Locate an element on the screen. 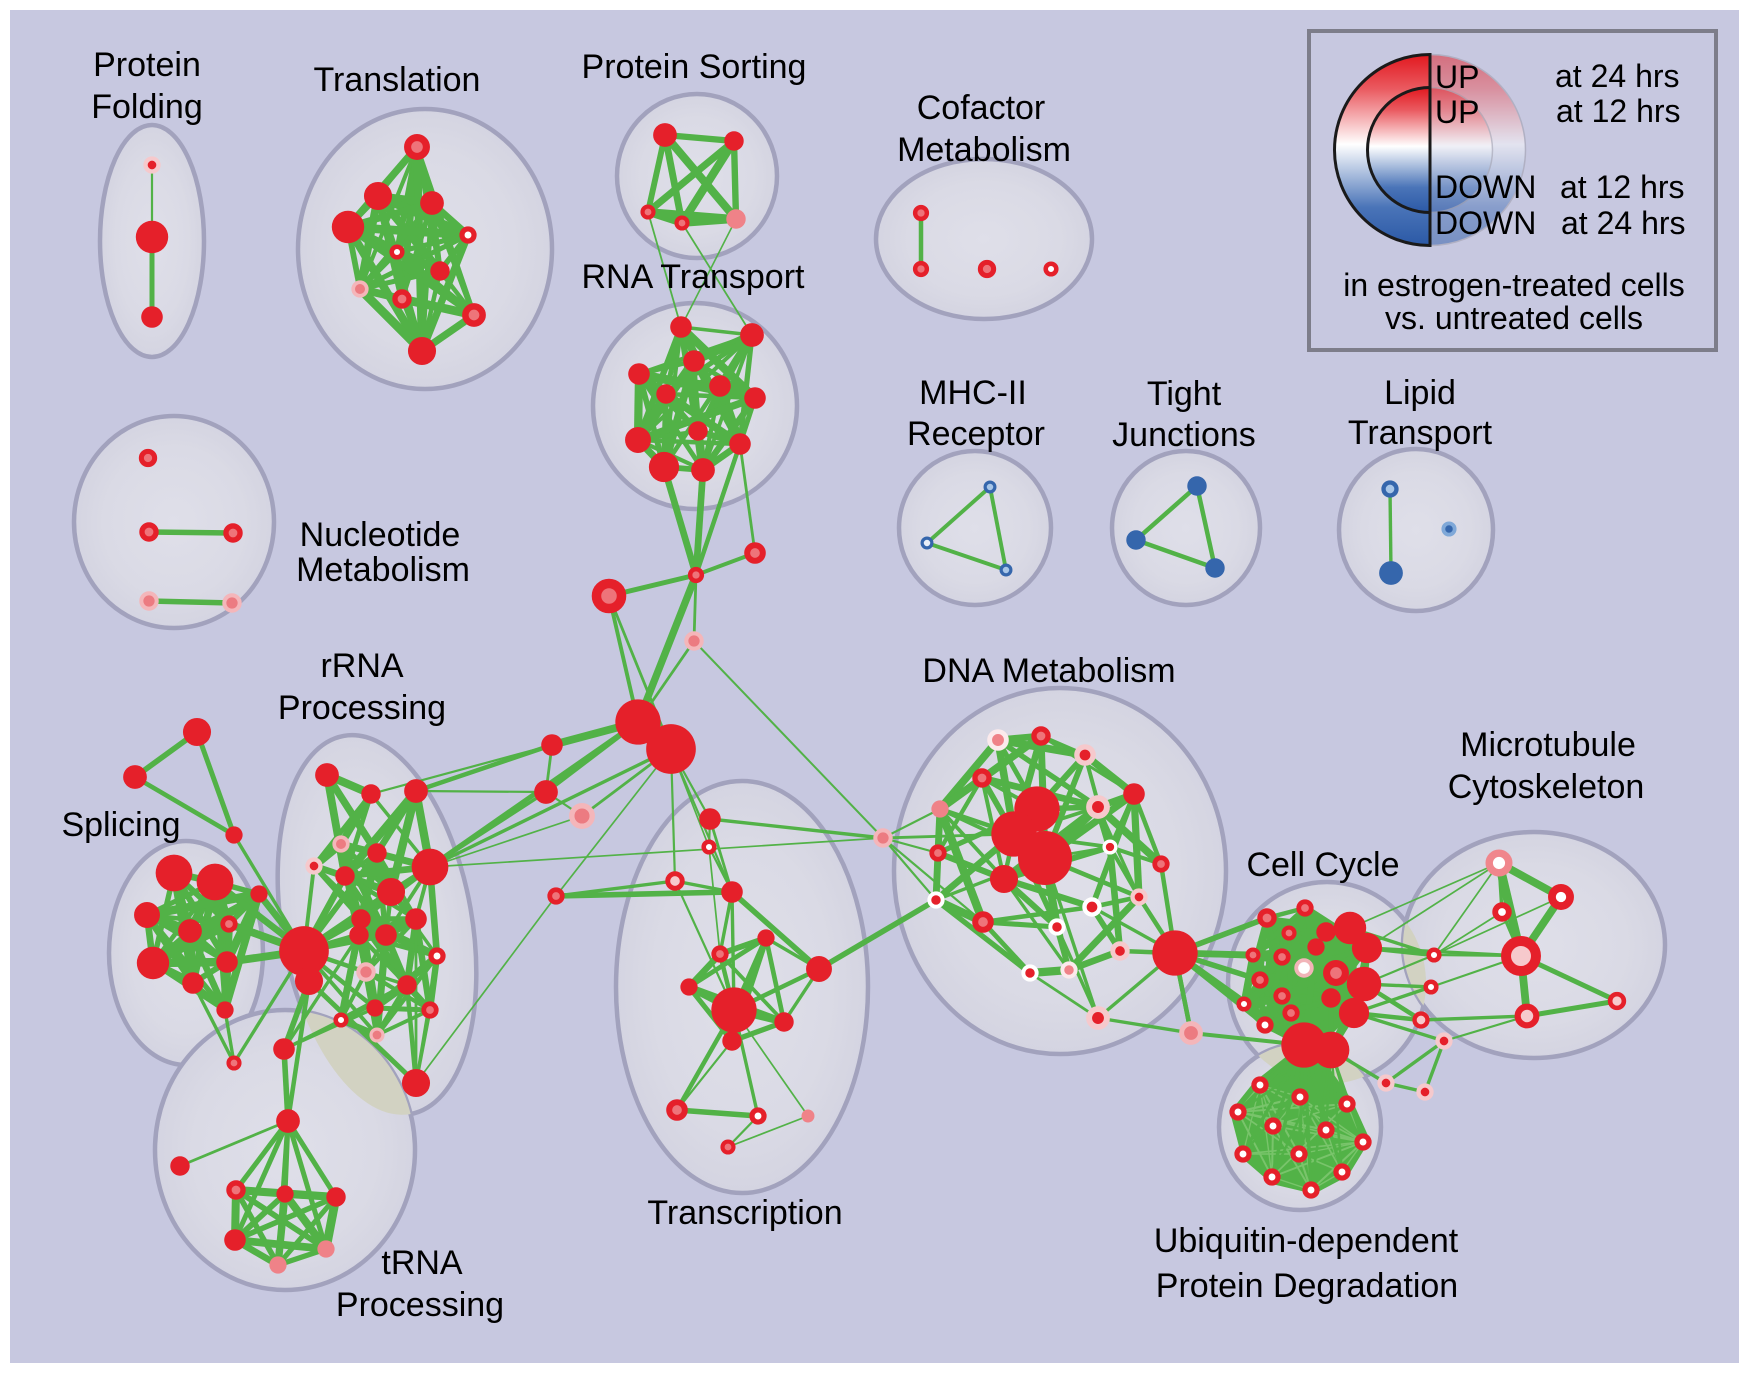  svg-text: Receptor is located at coordinates (976, 434).